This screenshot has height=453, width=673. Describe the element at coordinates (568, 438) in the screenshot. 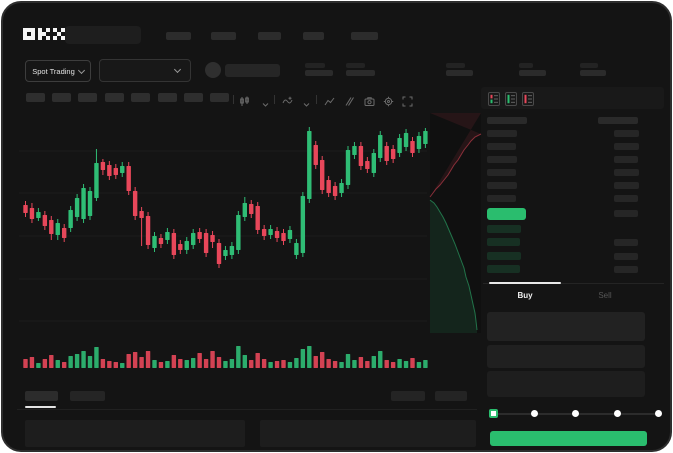

I see `buy-submit-button` at that location.